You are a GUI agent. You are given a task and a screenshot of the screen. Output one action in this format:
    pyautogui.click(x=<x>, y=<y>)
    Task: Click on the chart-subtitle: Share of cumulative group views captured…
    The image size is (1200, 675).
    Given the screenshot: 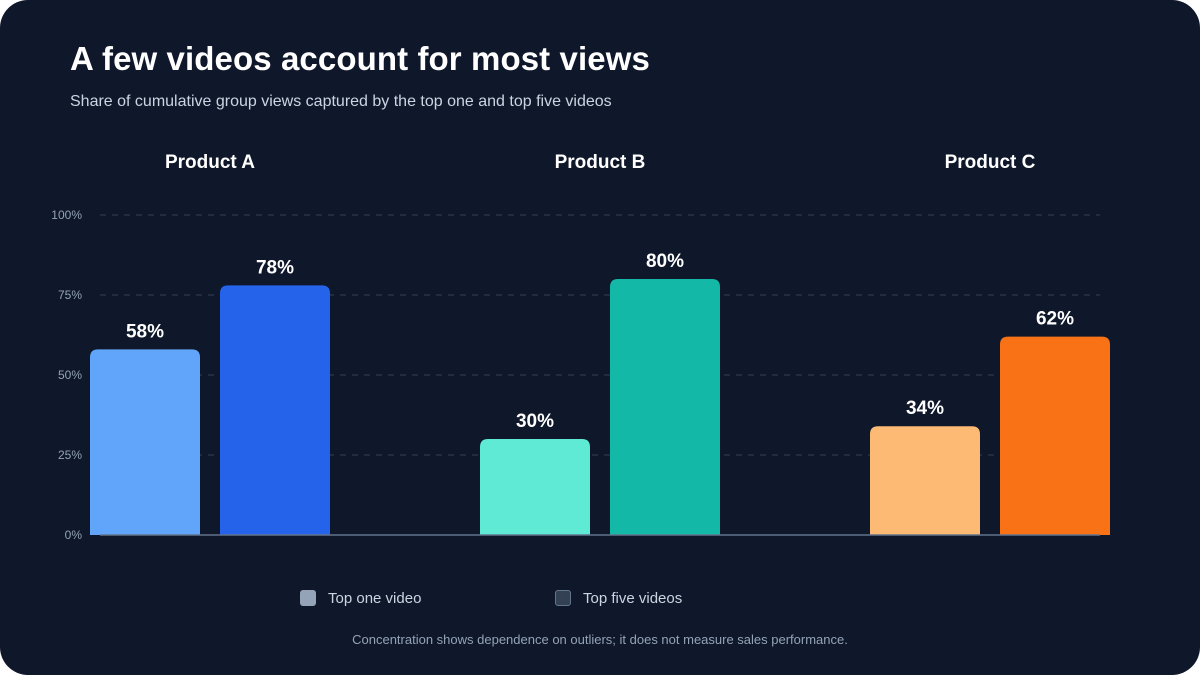 What is the action you would take?
    pyautogui.click(x=341, y=101)
    